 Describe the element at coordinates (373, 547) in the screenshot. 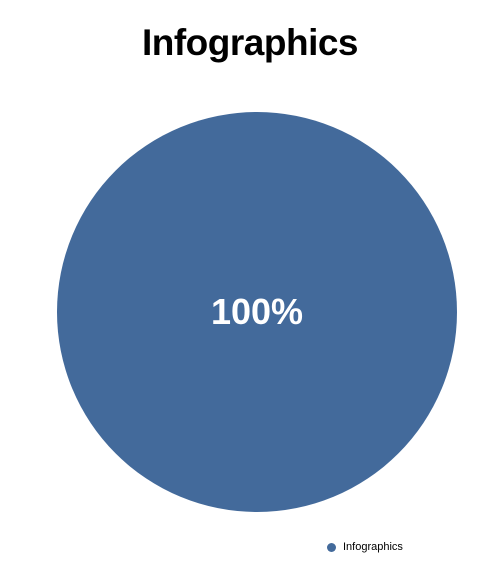

I see `legend-label: Infographics` at that location.